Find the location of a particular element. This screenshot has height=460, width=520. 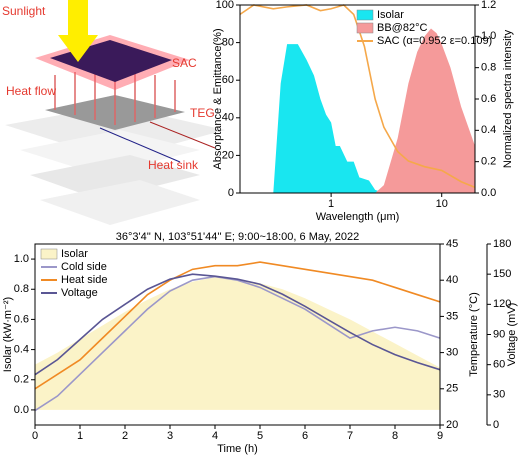

legend-label: SAC (α=0.952 ε=0.109) is located at coordinates (434, 41).